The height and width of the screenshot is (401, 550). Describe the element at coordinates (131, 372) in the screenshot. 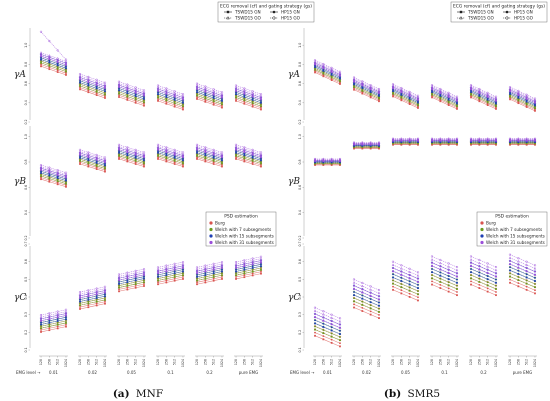

I see `x-group-label: 0.05` at that location.